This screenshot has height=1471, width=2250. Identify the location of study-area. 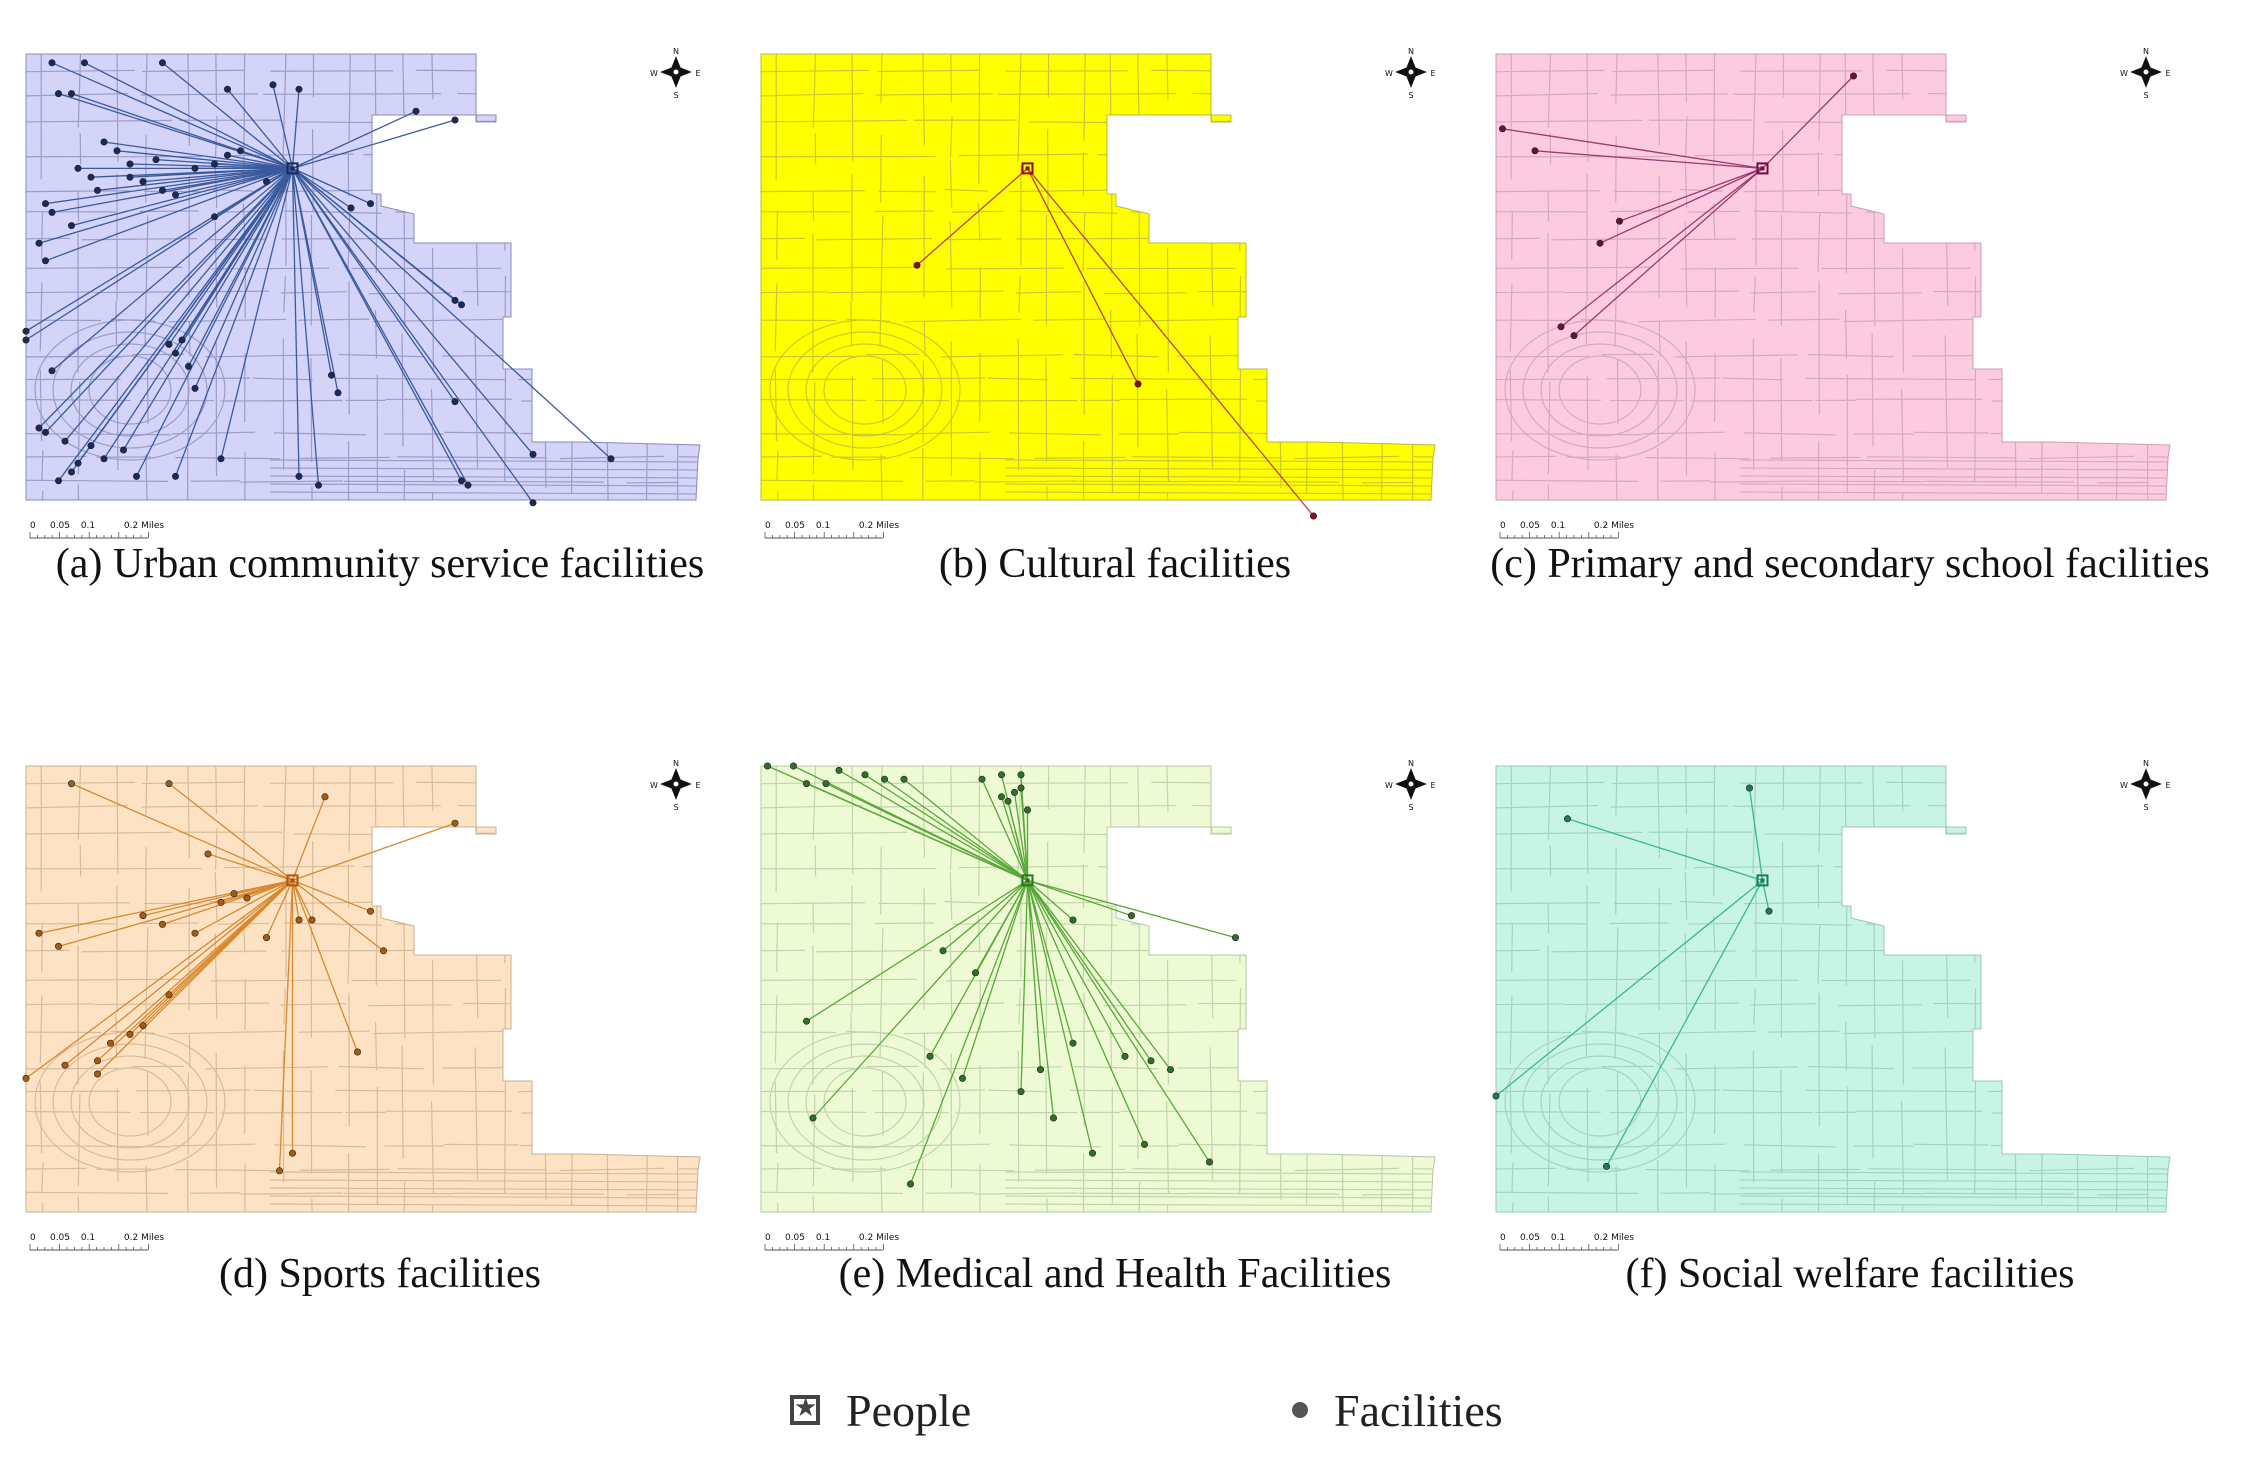
(1098, 277).